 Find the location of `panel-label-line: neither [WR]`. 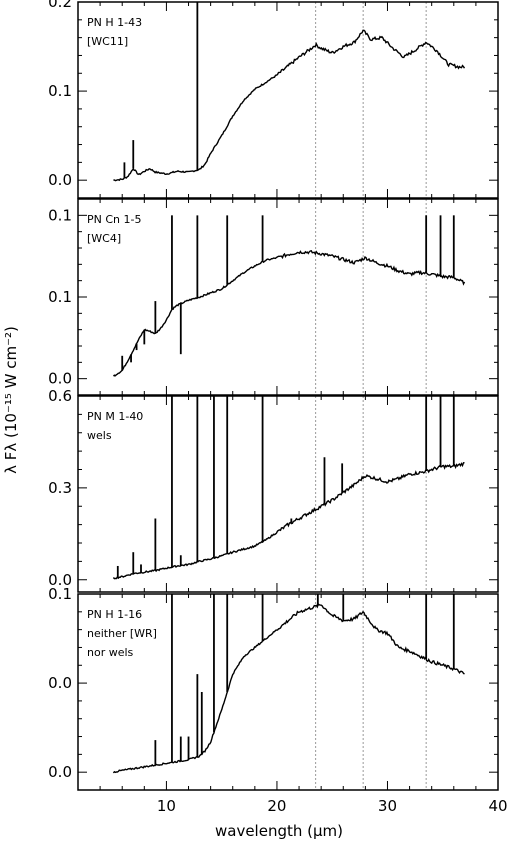

panel-label-line: neither [WR] is located at coordinates (122, 633).